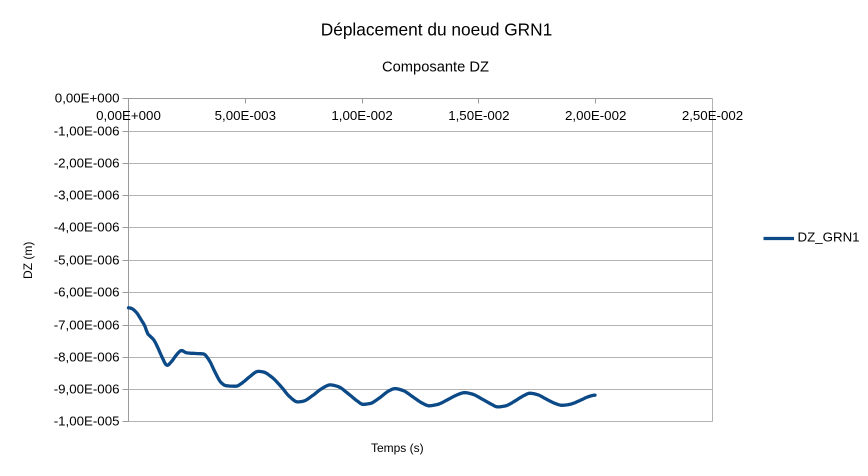 The image size is (868, 476). Describe the element at coordinates (87, 163) in the screenshot. I see `svg-text: -2,00E-006` at that location.